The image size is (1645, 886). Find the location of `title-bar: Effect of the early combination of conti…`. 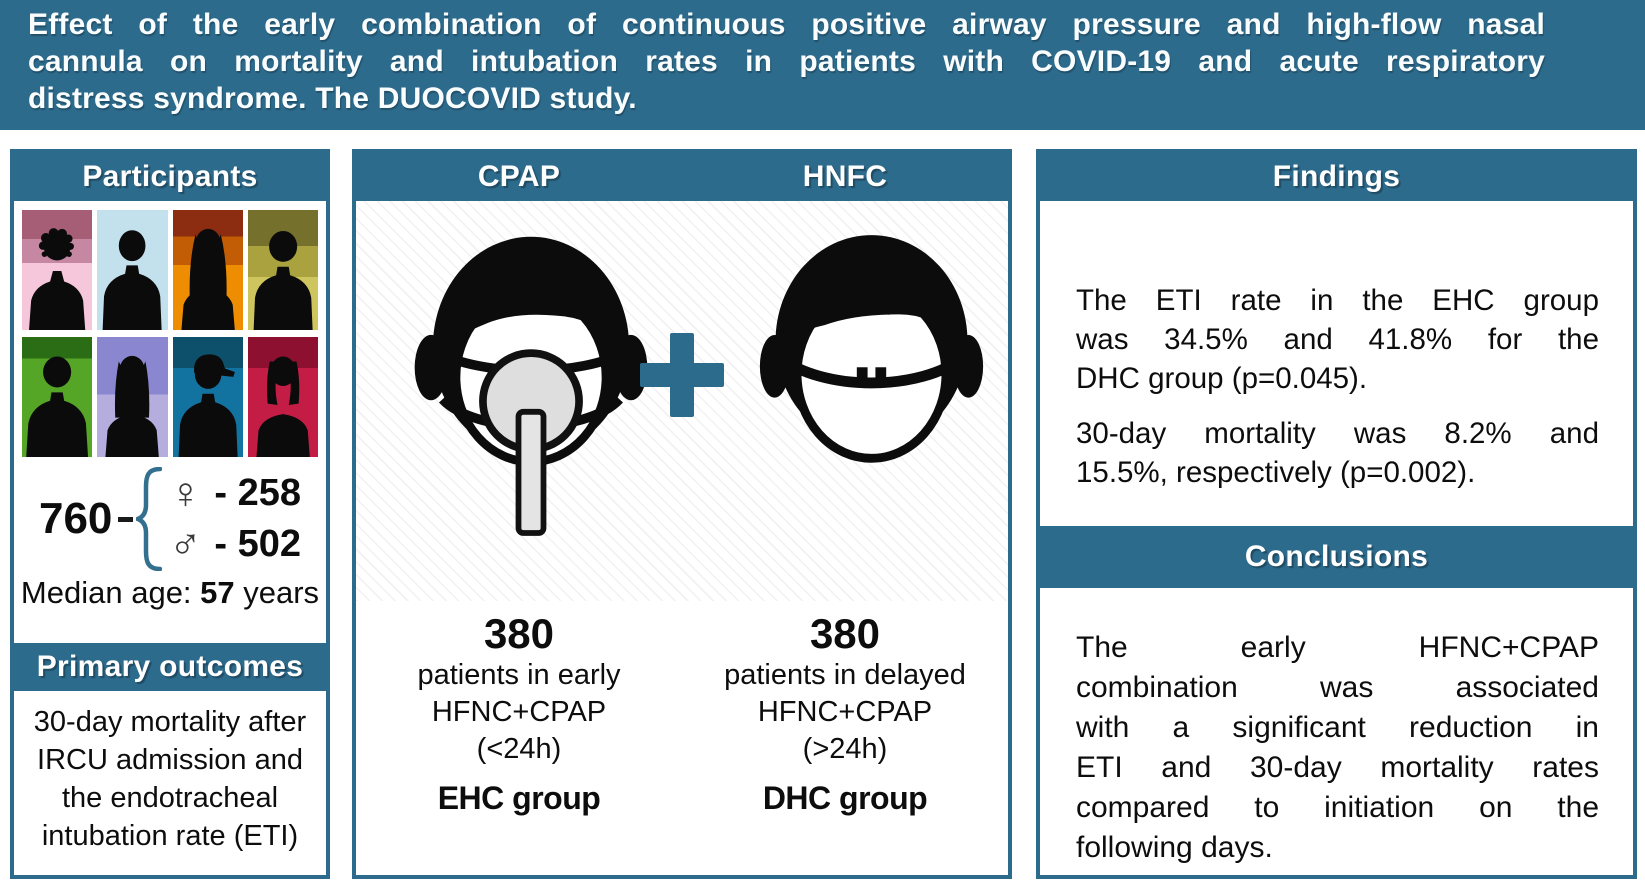

title-bar: Effect of the early combination of conti… is located at coordinates (822, 65).